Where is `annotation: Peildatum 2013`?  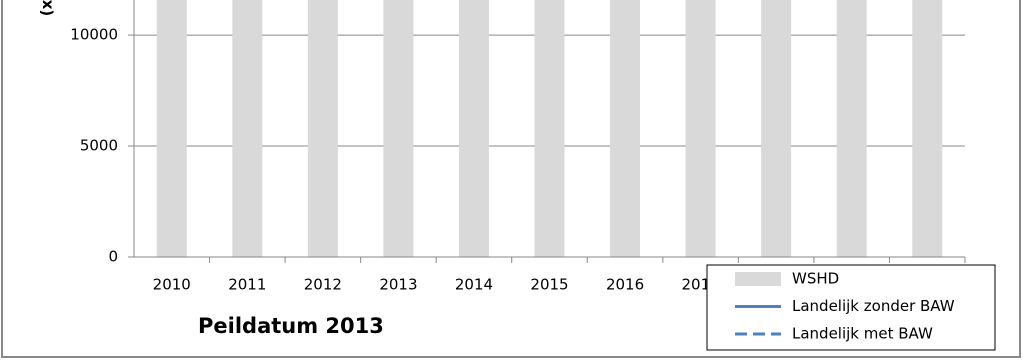
annotation: Peildatum 2013 is located at coordinates (291, 326).